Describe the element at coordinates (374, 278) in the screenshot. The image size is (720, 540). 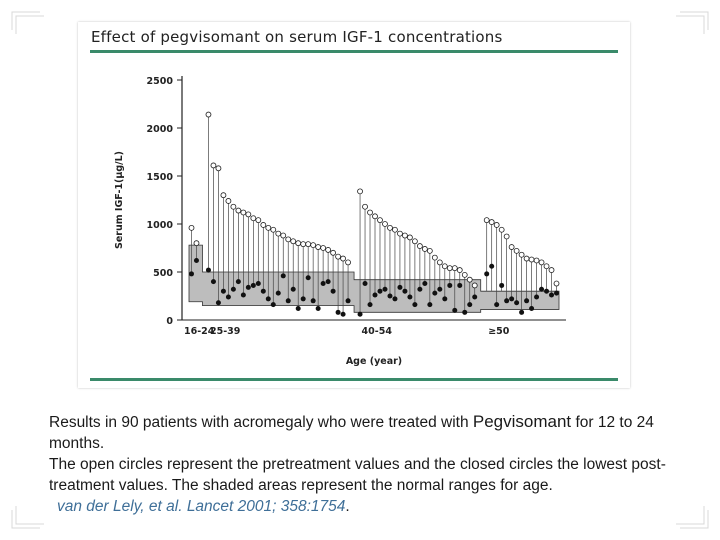
I see `normal-range-shading` at that location.